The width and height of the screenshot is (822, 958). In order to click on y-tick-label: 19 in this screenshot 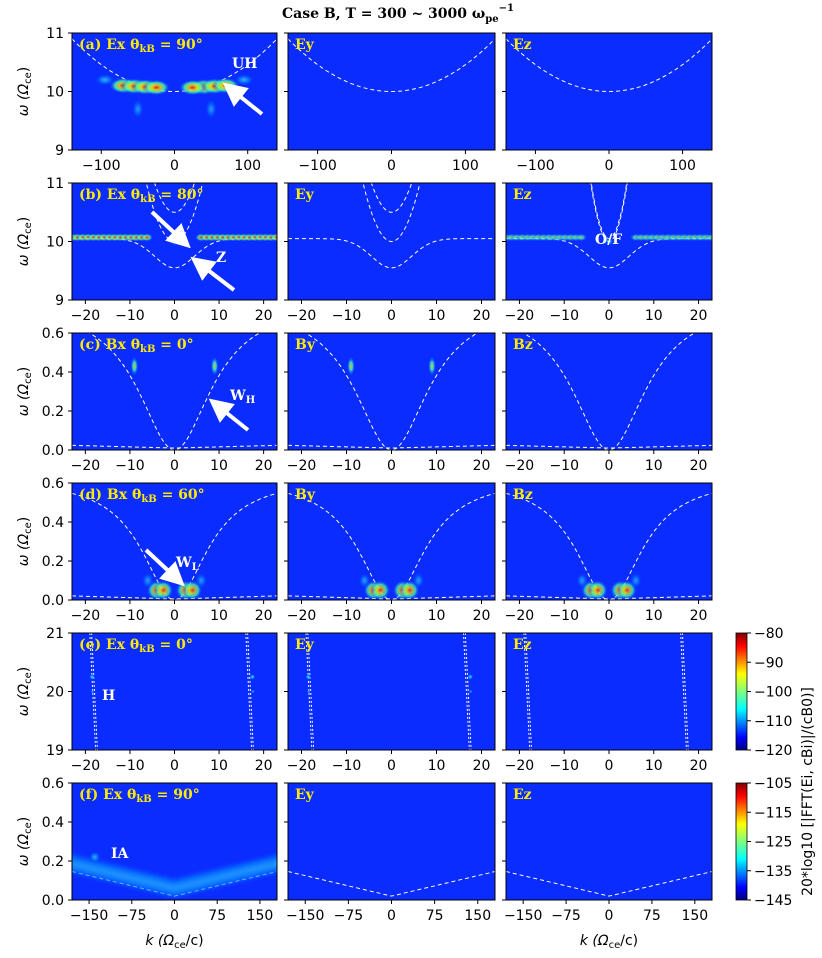, I will do `click(55, 751)`.